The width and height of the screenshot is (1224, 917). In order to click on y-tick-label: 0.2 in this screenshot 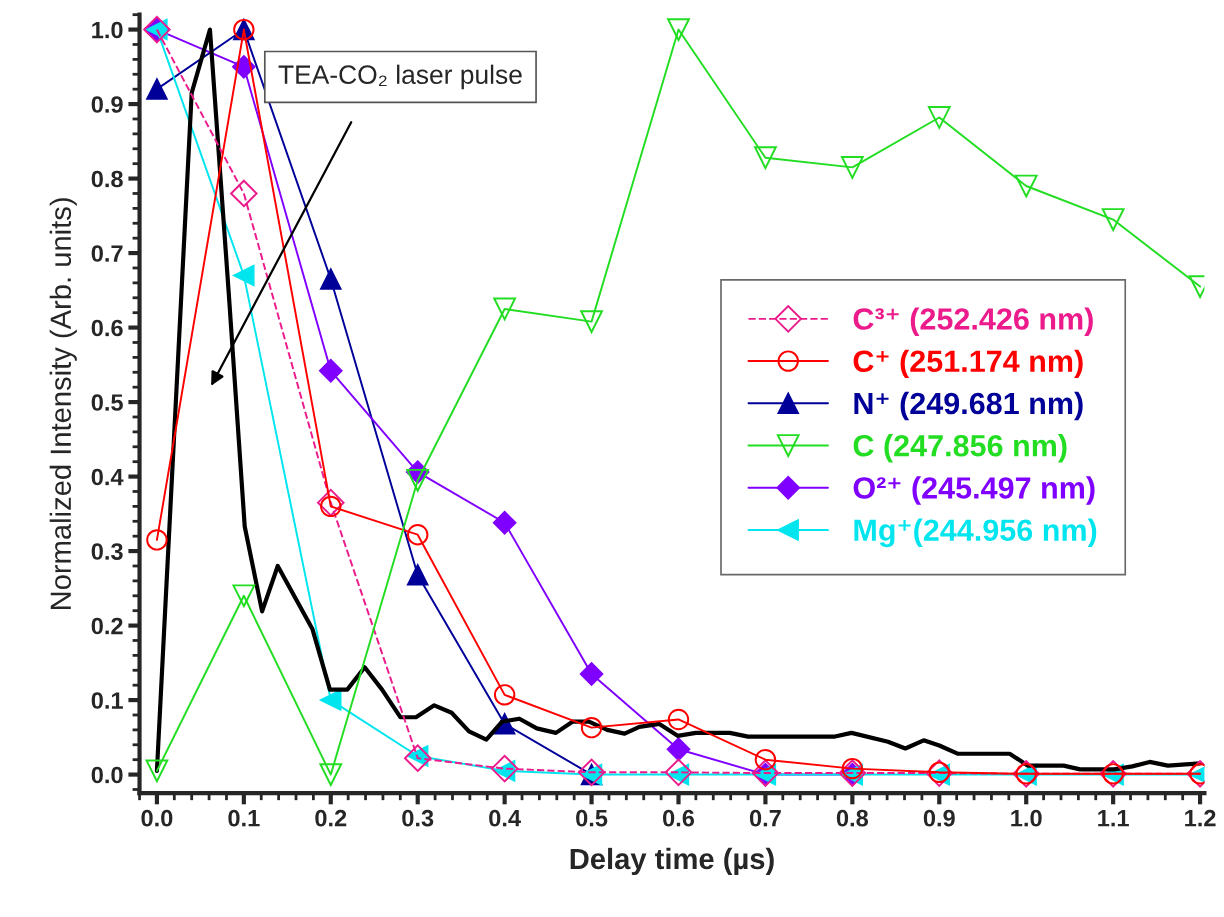, I will do `click(107, 626)`.